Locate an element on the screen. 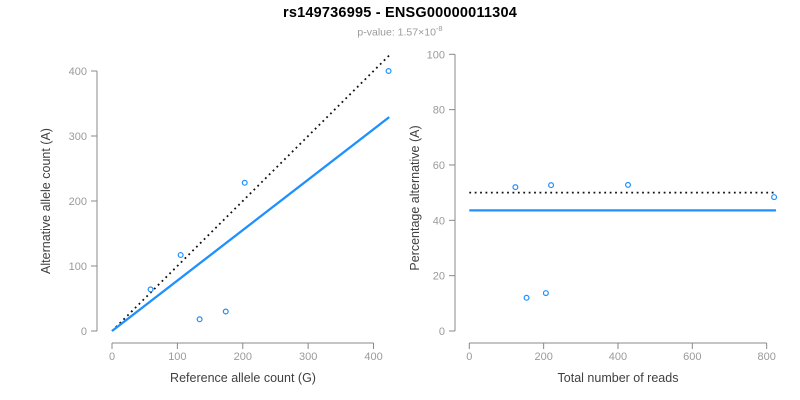  y-tick-label: 20 is located at coordinates (439, 277).